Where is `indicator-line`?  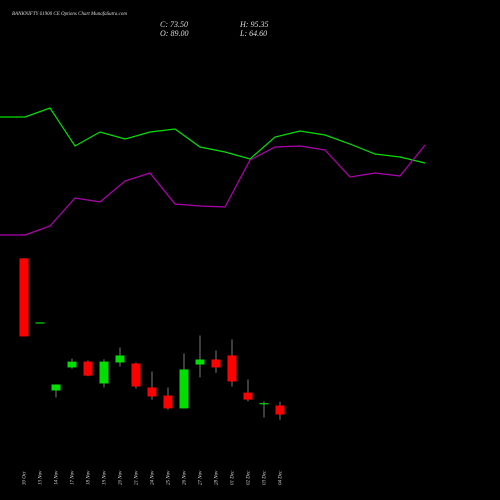
indicator-line is located at coordinates (213, 135).